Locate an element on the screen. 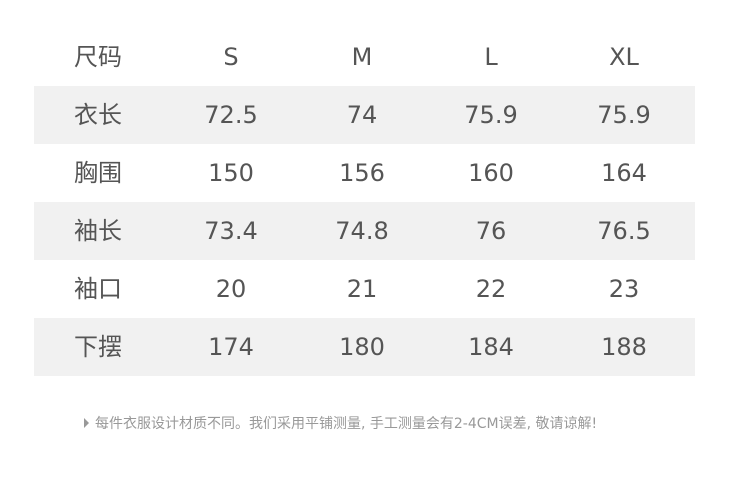  table-cell: 23 is located at coordinates (624, 289).